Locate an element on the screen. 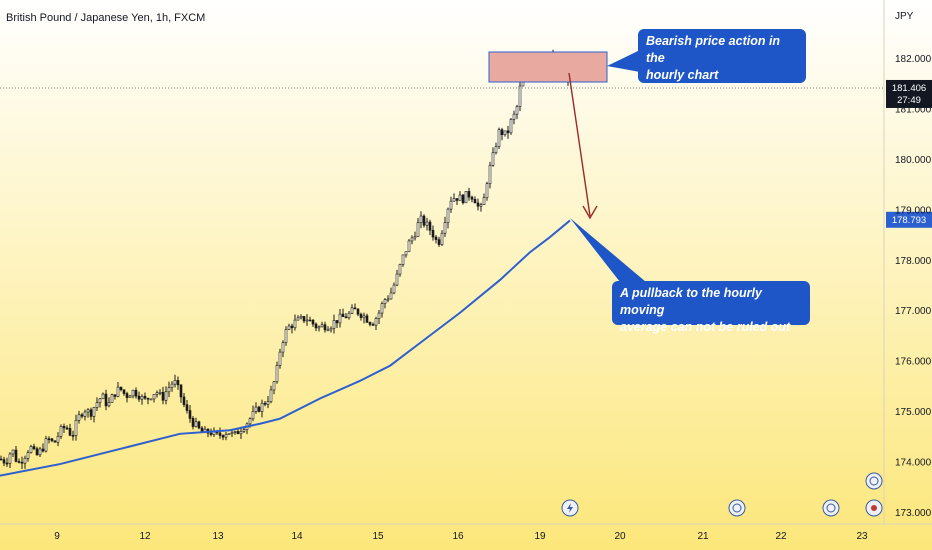 This screenshot has width=932, height=550. time-tick-label: 9 is located at coordinates (57, 536).